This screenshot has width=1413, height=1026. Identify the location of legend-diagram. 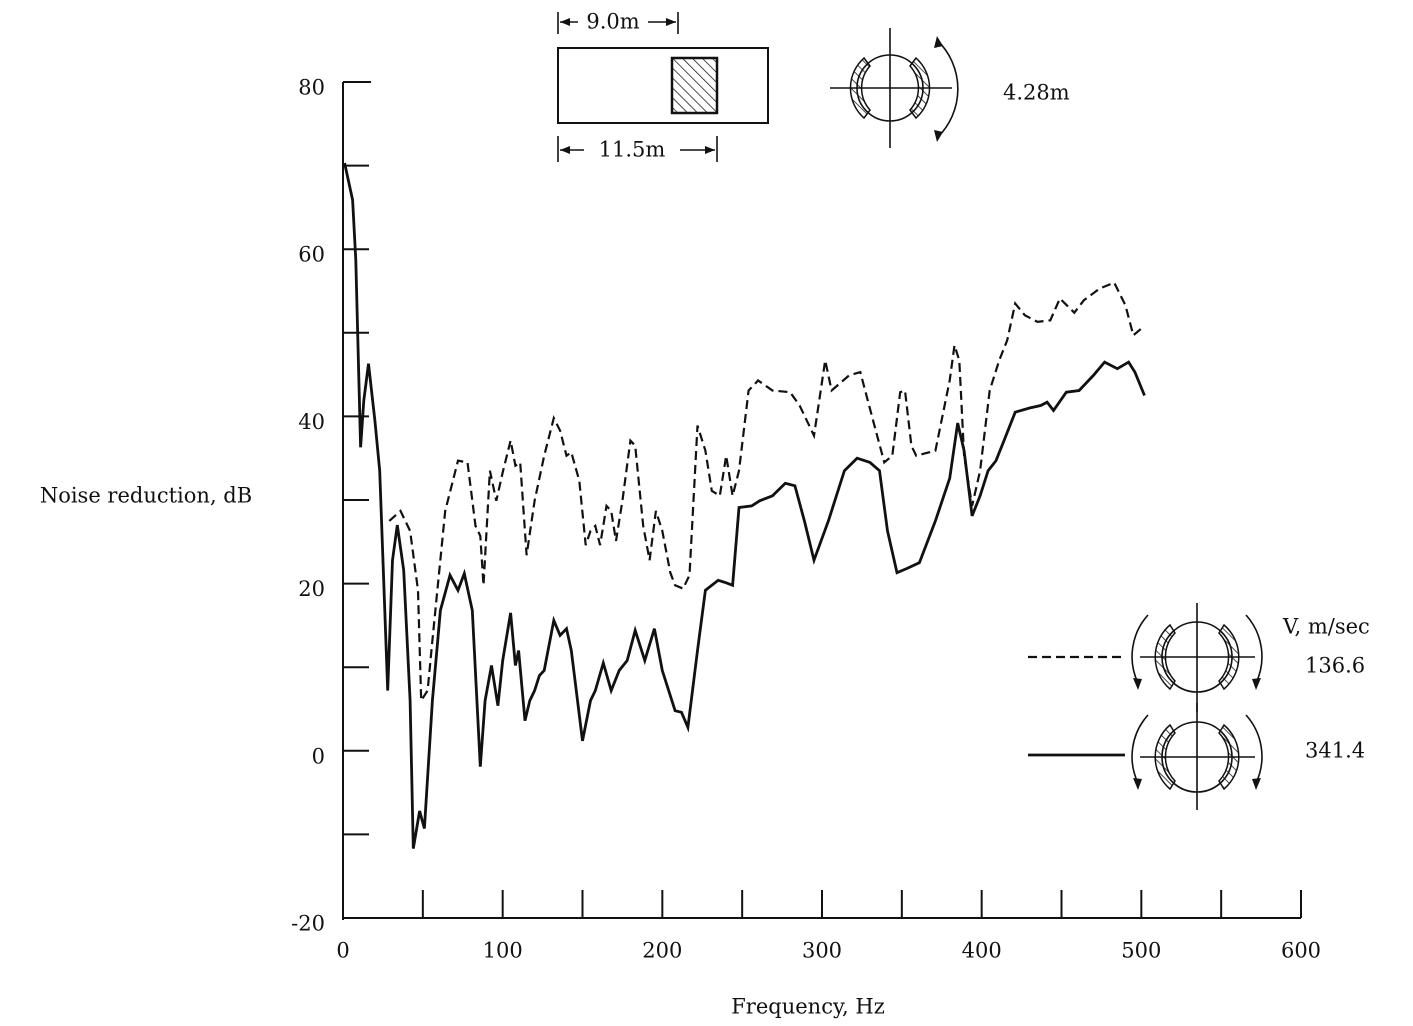
(1197, 706).